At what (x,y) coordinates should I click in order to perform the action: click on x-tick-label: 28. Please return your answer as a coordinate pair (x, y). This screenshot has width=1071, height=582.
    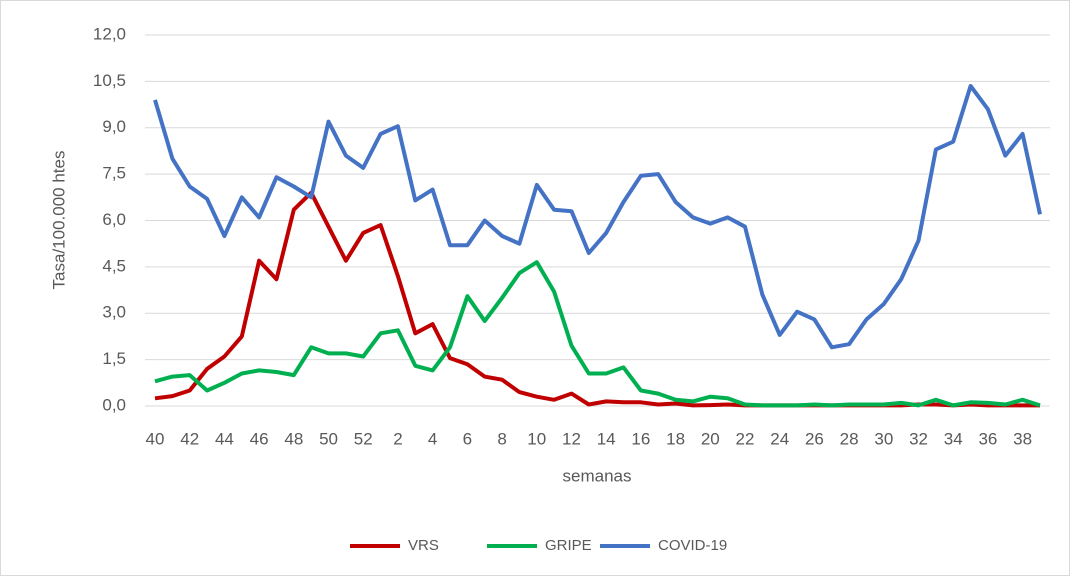
    Looking at the image, I should click on (849, 438).